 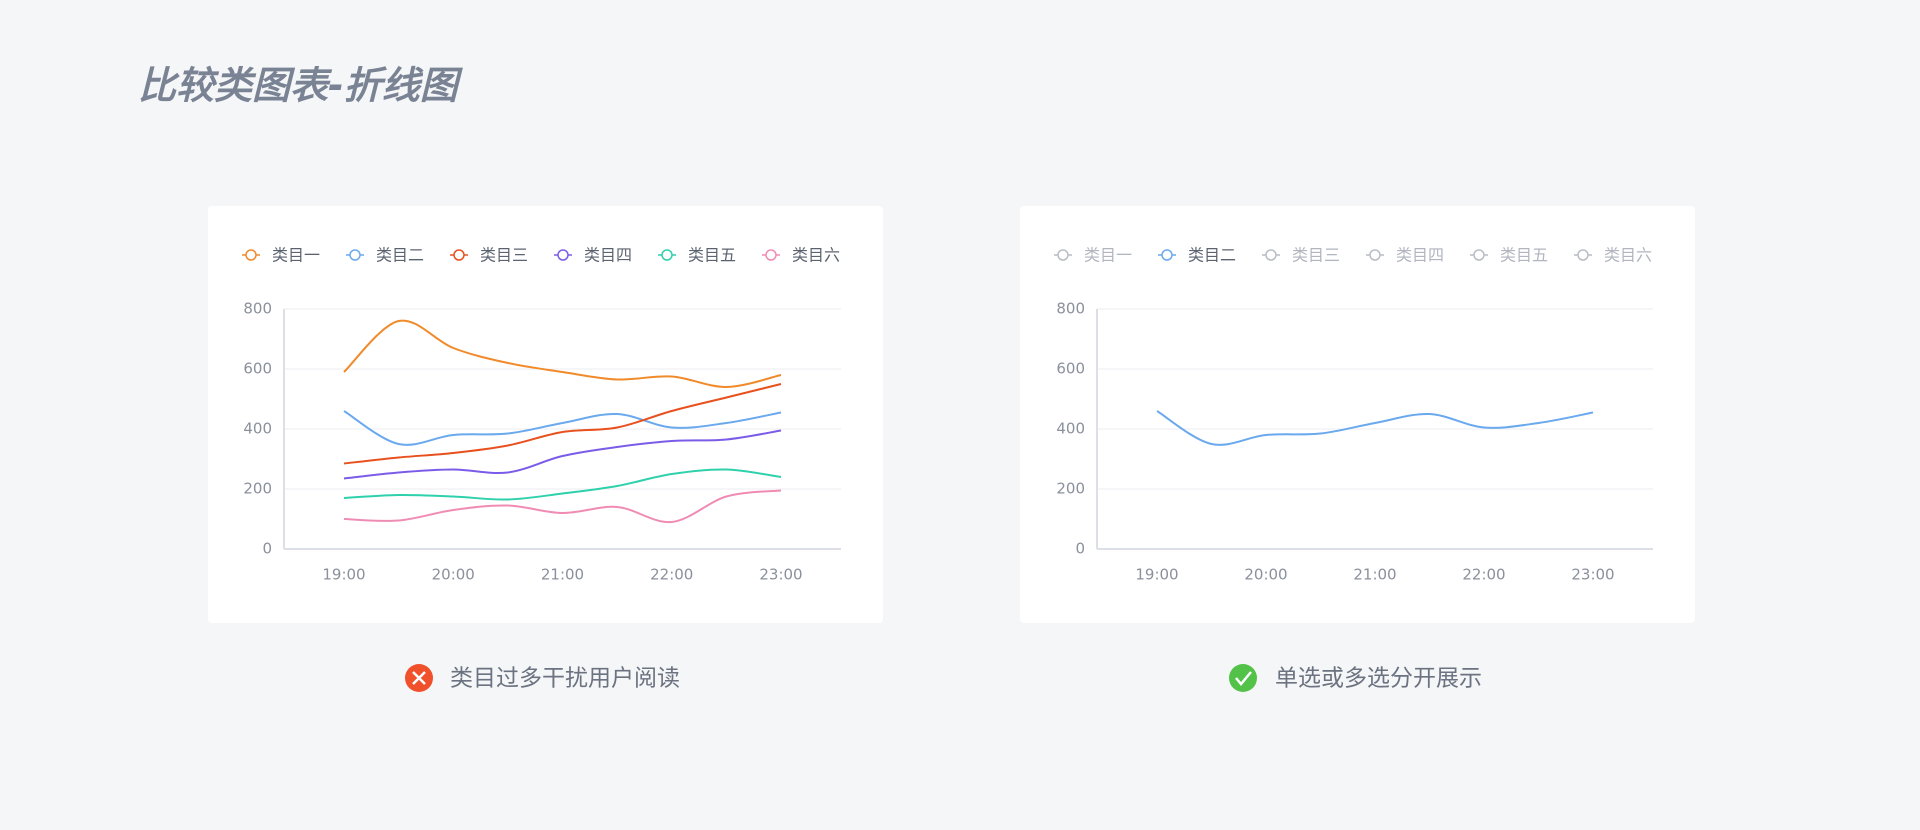 I want to click on error-icon-cross, so click(x=419, y=678).